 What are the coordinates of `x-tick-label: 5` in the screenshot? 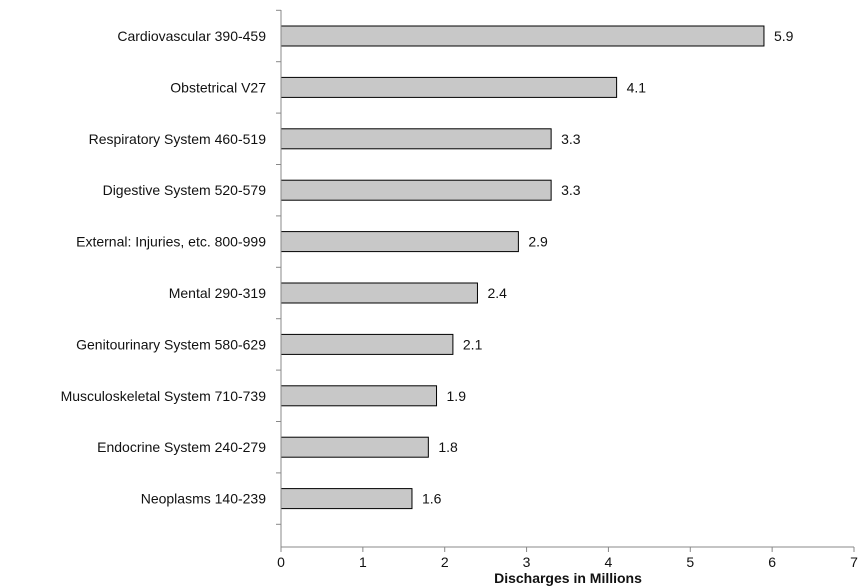 It's located at (690, 562).